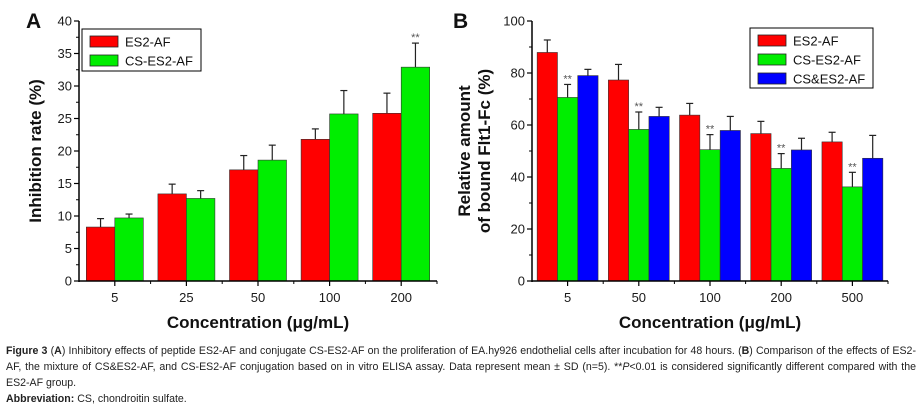  What do you see at coordinates (518, 151) in the screenshot?
I see `chart-b-y-ticks: 0 20 40 60 80 100` at bounding box center [518, 151].